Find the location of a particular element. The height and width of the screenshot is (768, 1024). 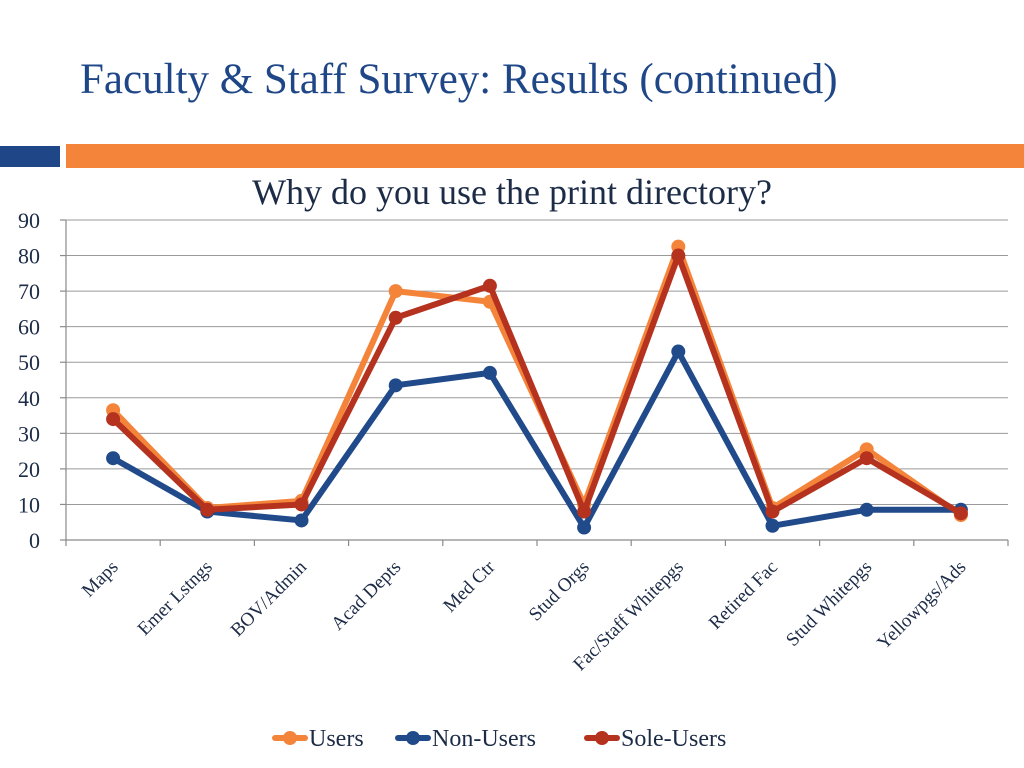

legend: Users Non-Users Sole-Users is located at coordinates (499, 739).